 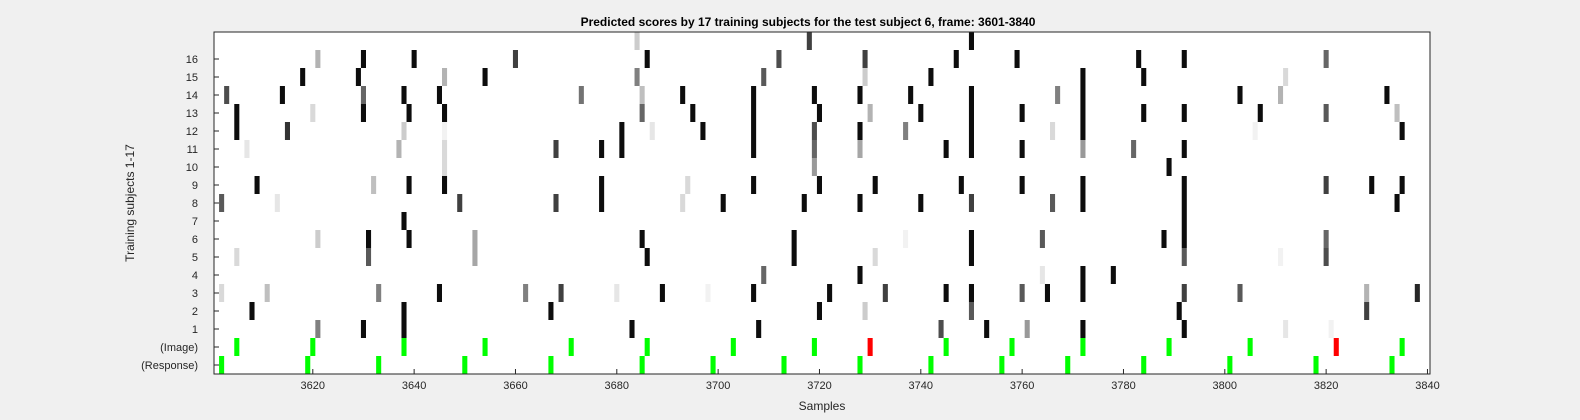 I want to click on x-tick-label: 3820, so click(x=1326, y=386).